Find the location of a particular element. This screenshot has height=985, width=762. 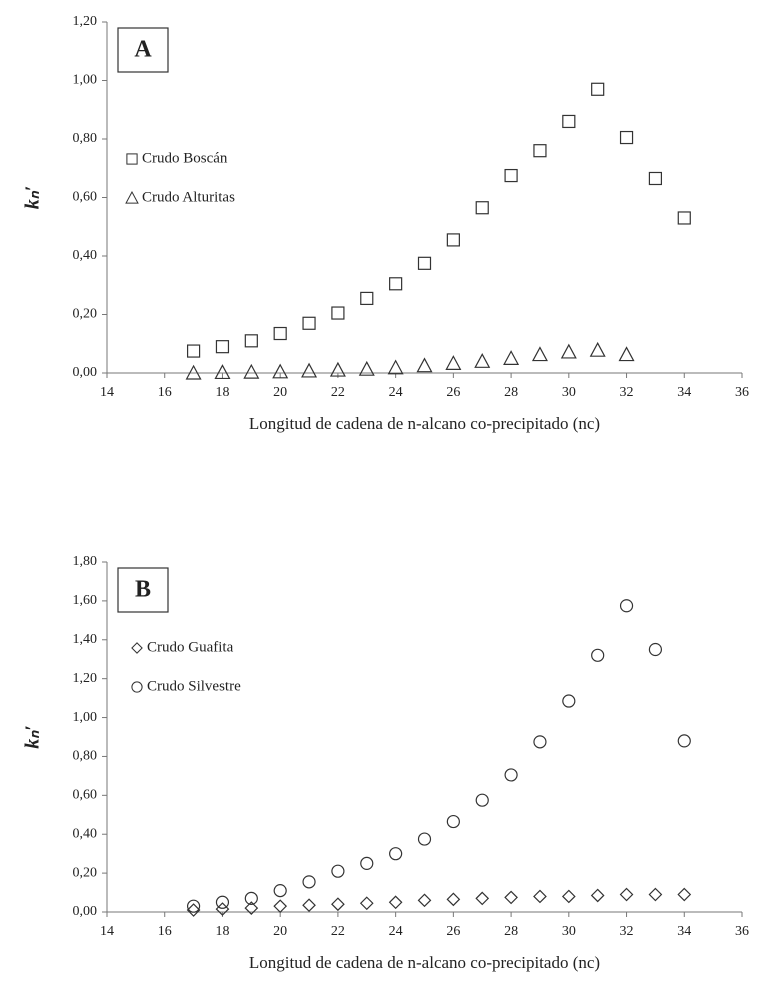

x-tick-label: 20 is located at coordinates (280, 931).